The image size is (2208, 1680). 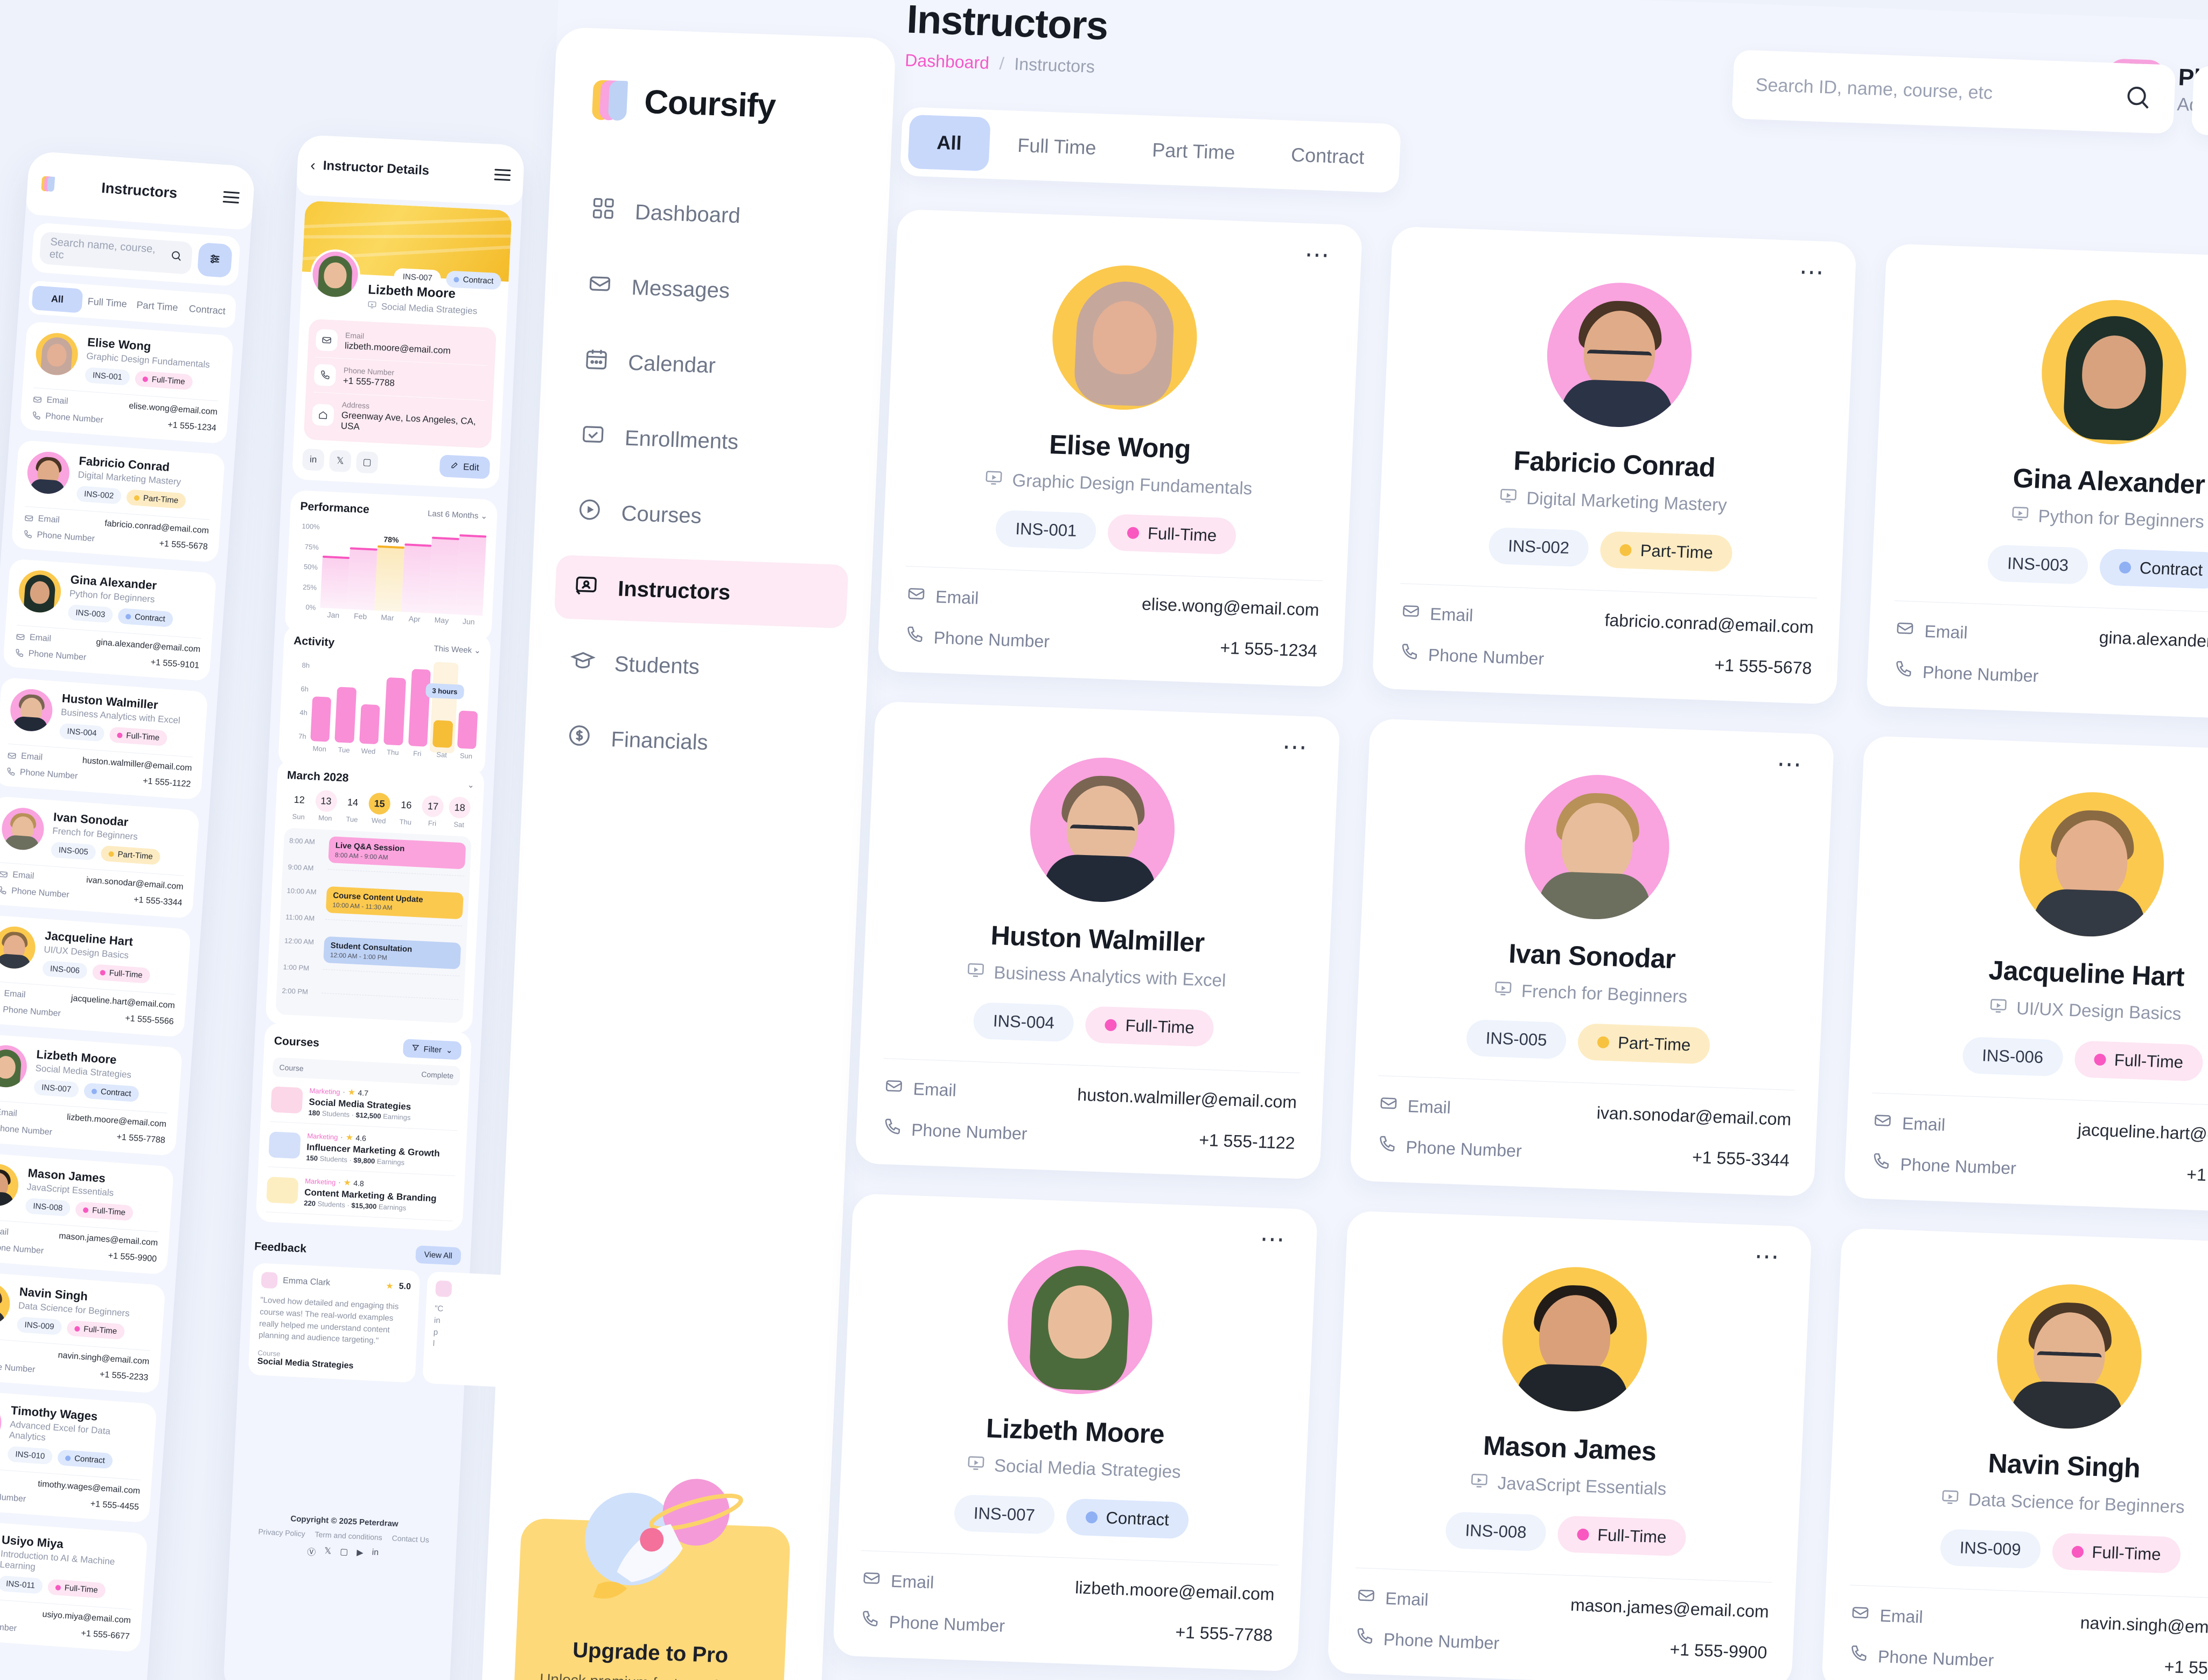 What do you see at coordinates (57, 299) in the screenshot?
I see `mobile-tab-all: All` at bounding box center [57, 299].